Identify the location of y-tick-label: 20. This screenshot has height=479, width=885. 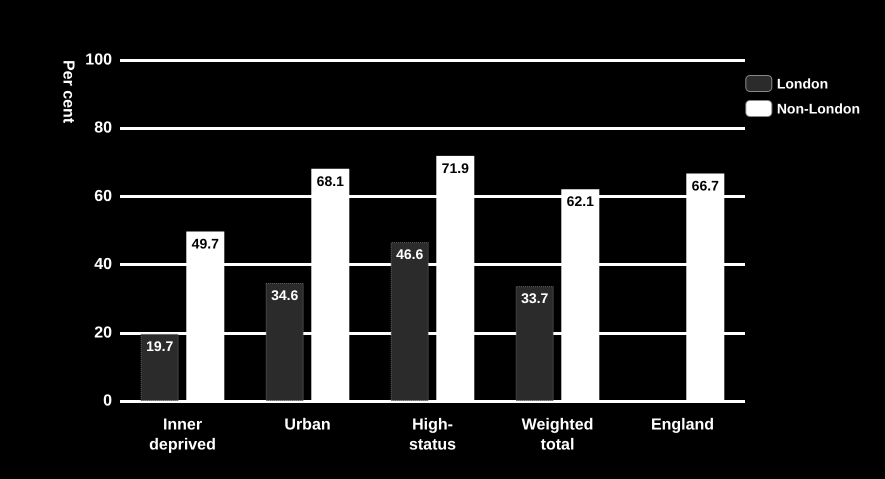
(103, 333).